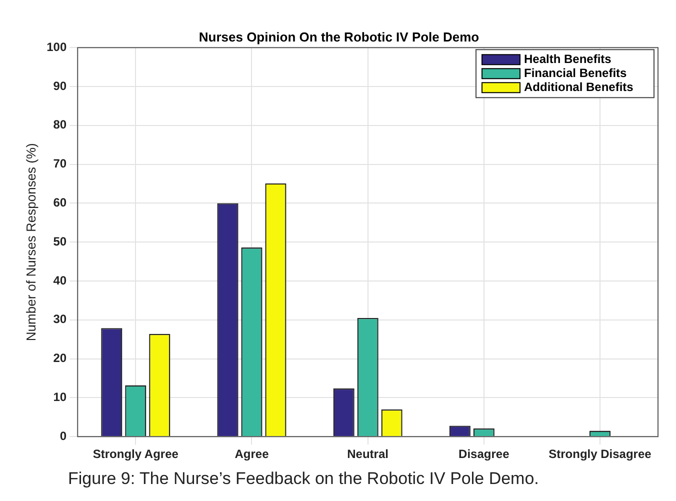  What do you see at coordinates (56, 47) in the screenshot?
I see `y-tick-label: 100` at bounding box center [56, 47].